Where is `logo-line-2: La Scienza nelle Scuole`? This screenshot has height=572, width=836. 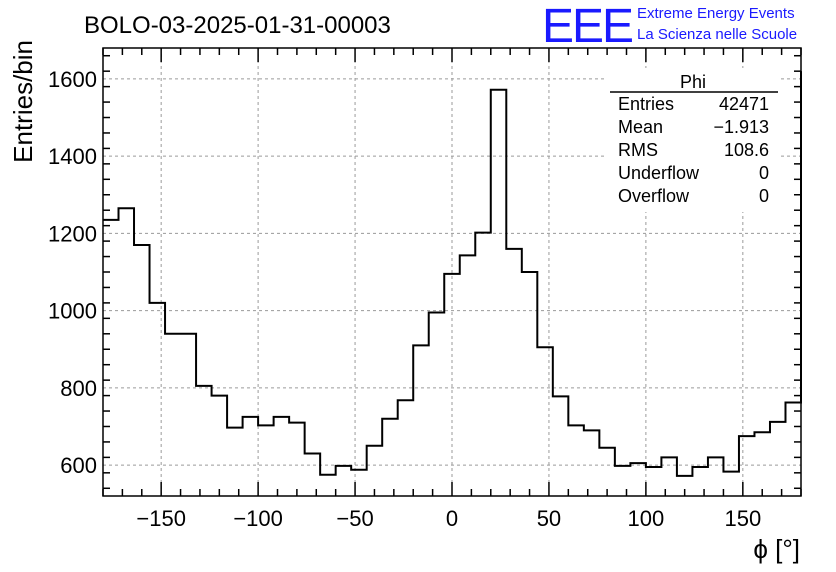 logo-line-2: La Scienza nelle Scuole is located at coordinates (717, 34).